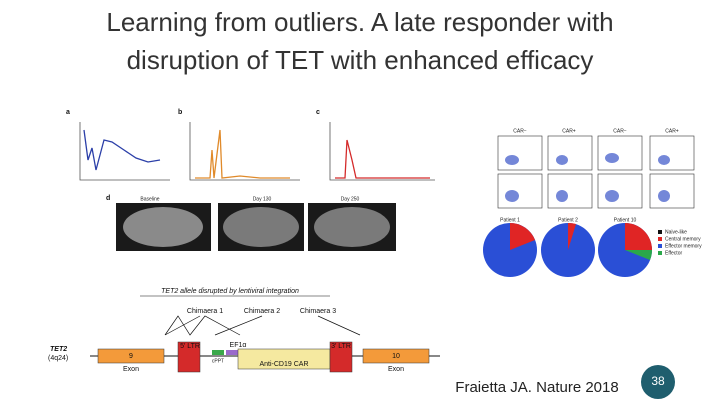  What do you see at coordinates (262, 325) in the screenshot?
I see `chimaera-lines` at bounding box center [262, 325].